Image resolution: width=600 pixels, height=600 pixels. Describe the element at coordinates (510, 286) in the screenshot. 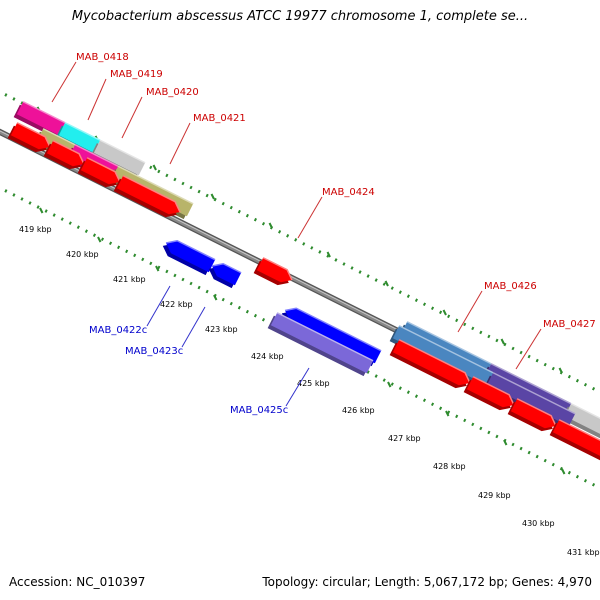

I see `gene-label-mab-0426: MAB_0426` at that location.